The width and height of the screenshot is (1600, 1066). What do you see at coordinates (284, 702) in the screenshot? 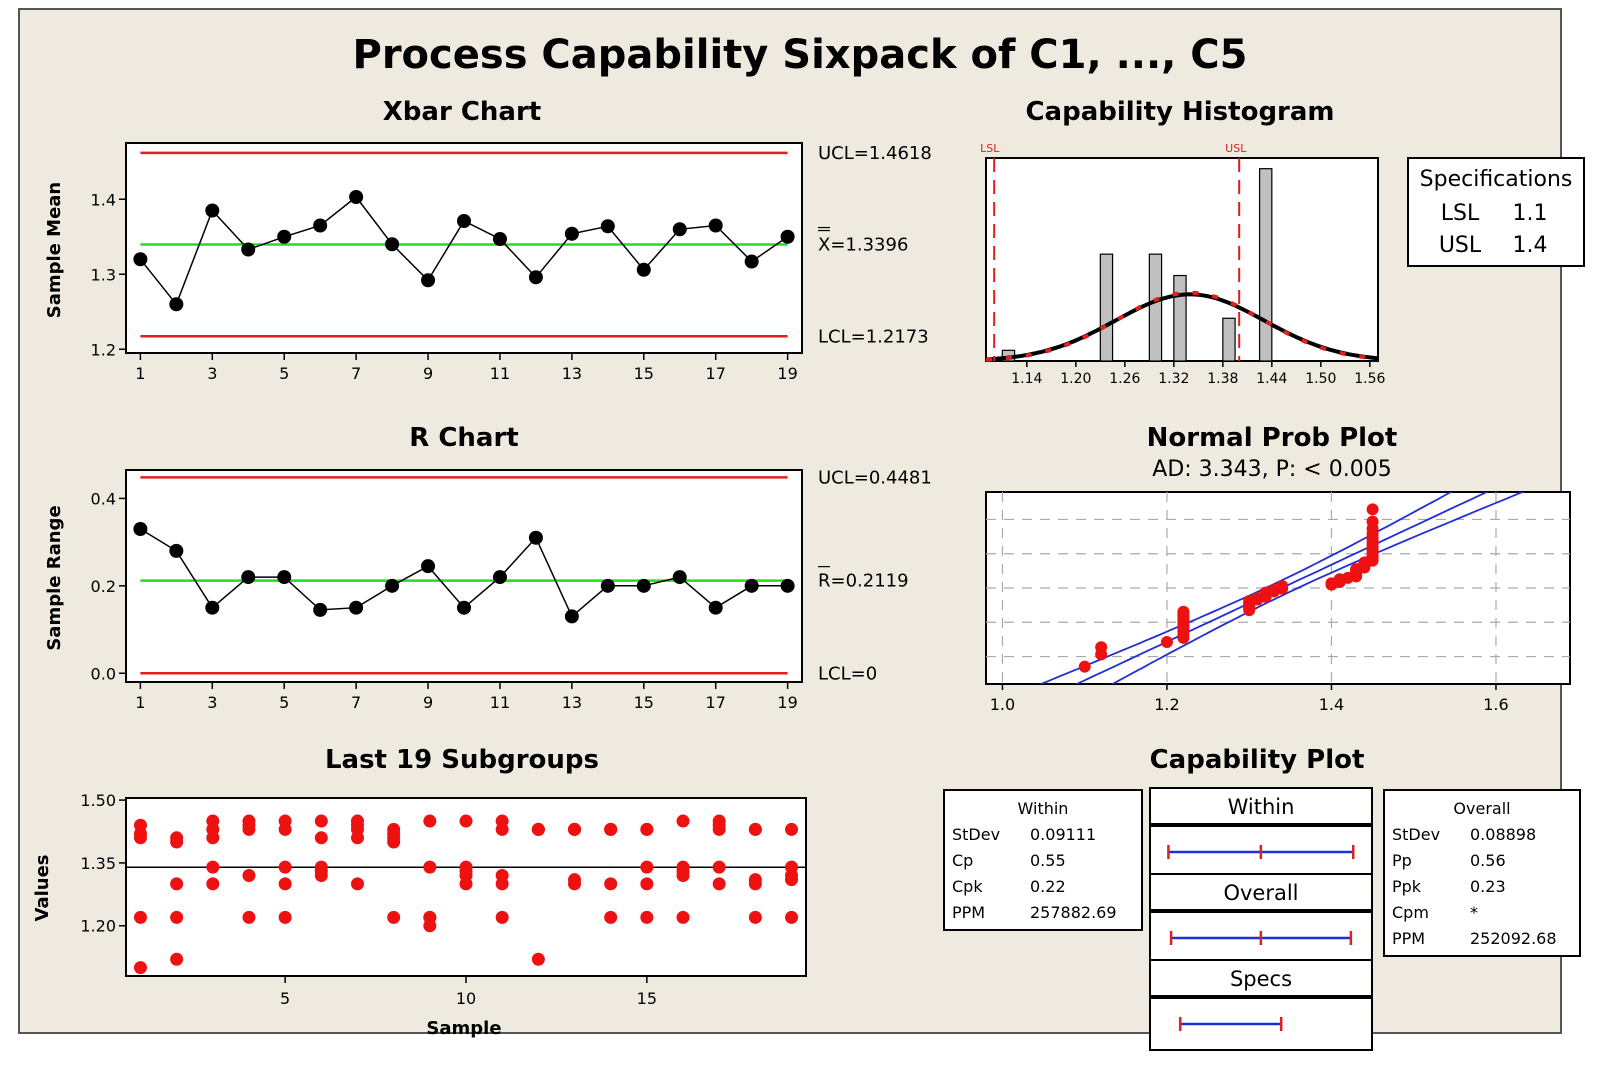
I see `r-chart-xtick-label: 5` at bounding box center [284, 702].